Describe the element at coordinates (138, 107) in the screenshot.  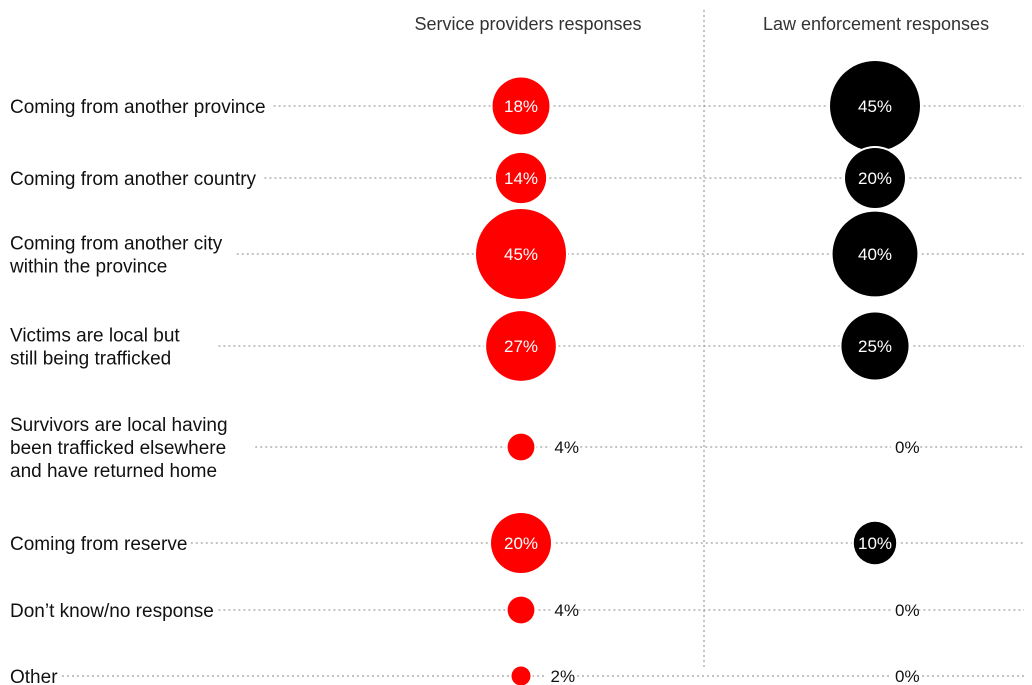
I see `category-label: Coming from another province` at that location.